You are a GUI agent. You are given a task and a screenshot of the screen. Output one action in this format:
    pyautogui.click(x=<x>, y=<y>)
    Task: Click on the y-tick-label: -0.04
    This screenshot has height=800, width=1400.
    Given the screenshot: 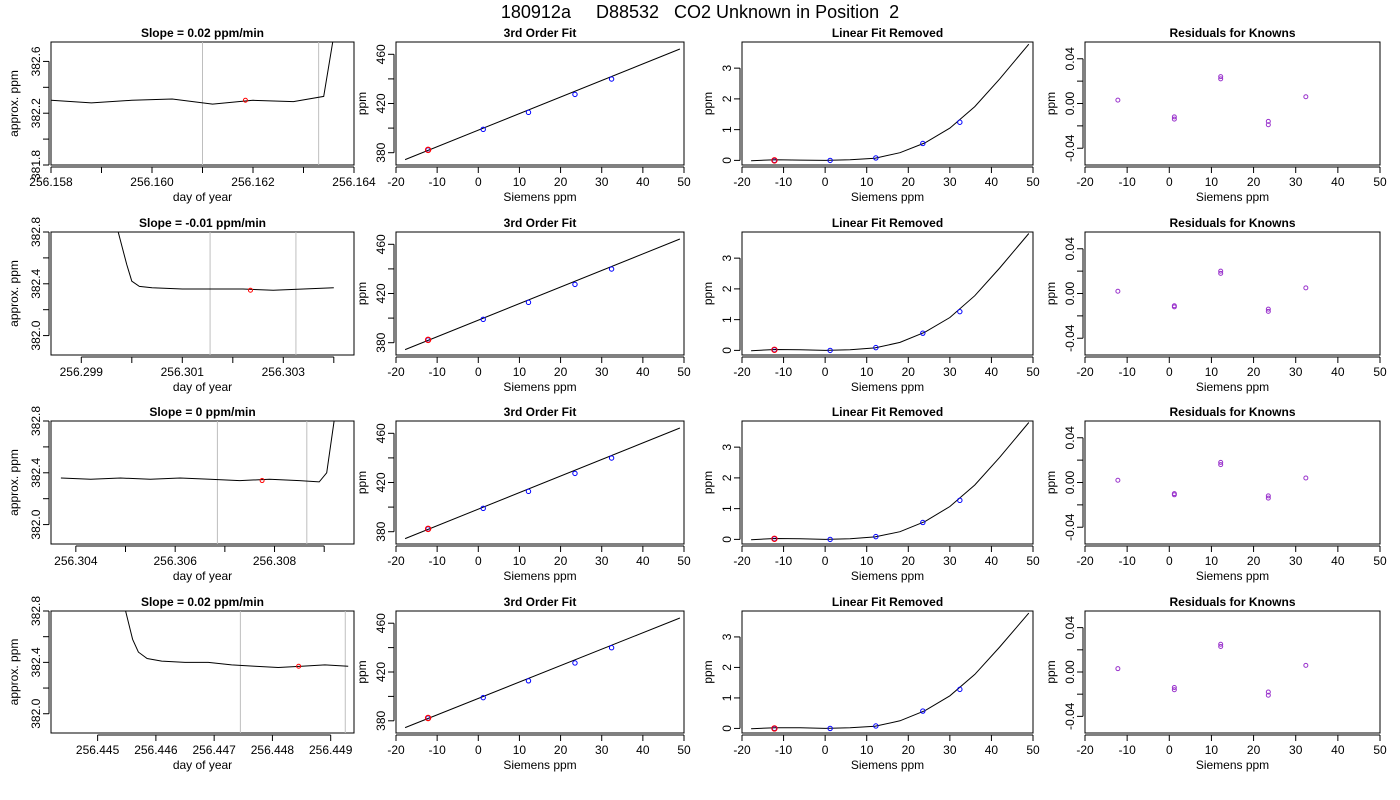 What is the action you would take?
    pyautogui.click(x=1070, y=148)
    